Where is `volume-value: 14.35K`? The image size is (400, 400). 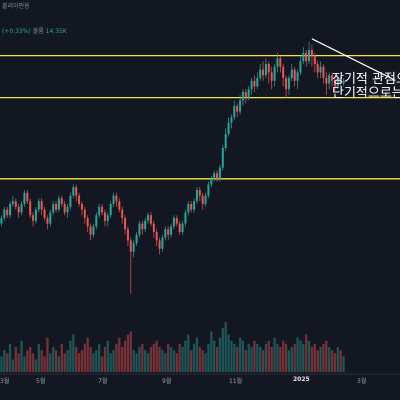
volume-value: 14.35K is located at coordinates (56, 31).